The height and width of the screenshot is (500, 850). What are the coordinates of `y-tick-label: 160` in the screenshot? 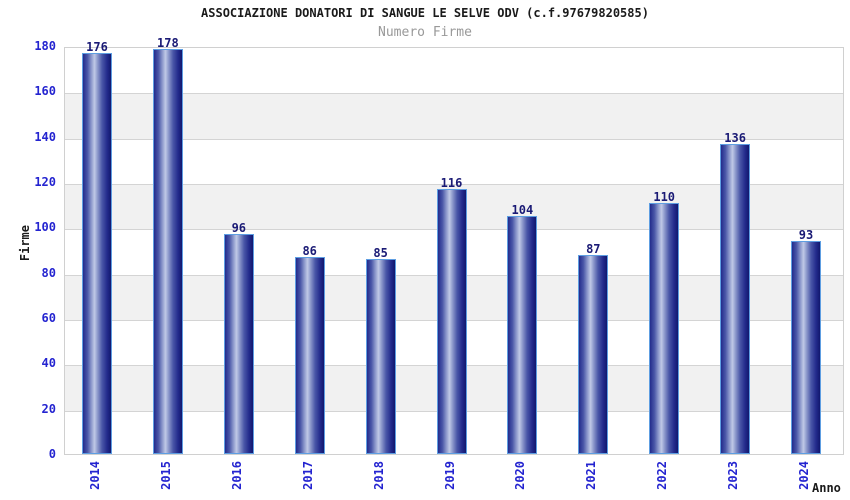 It's located at (45, 91).